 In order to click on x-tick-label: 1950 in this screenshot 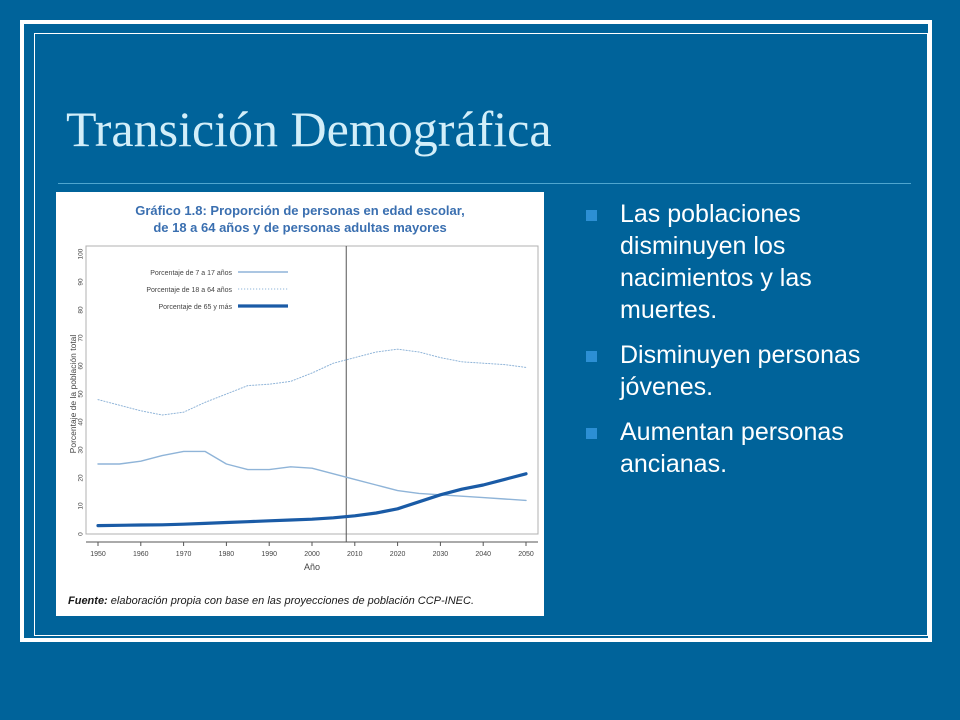, I will do `click(98, 554)`.